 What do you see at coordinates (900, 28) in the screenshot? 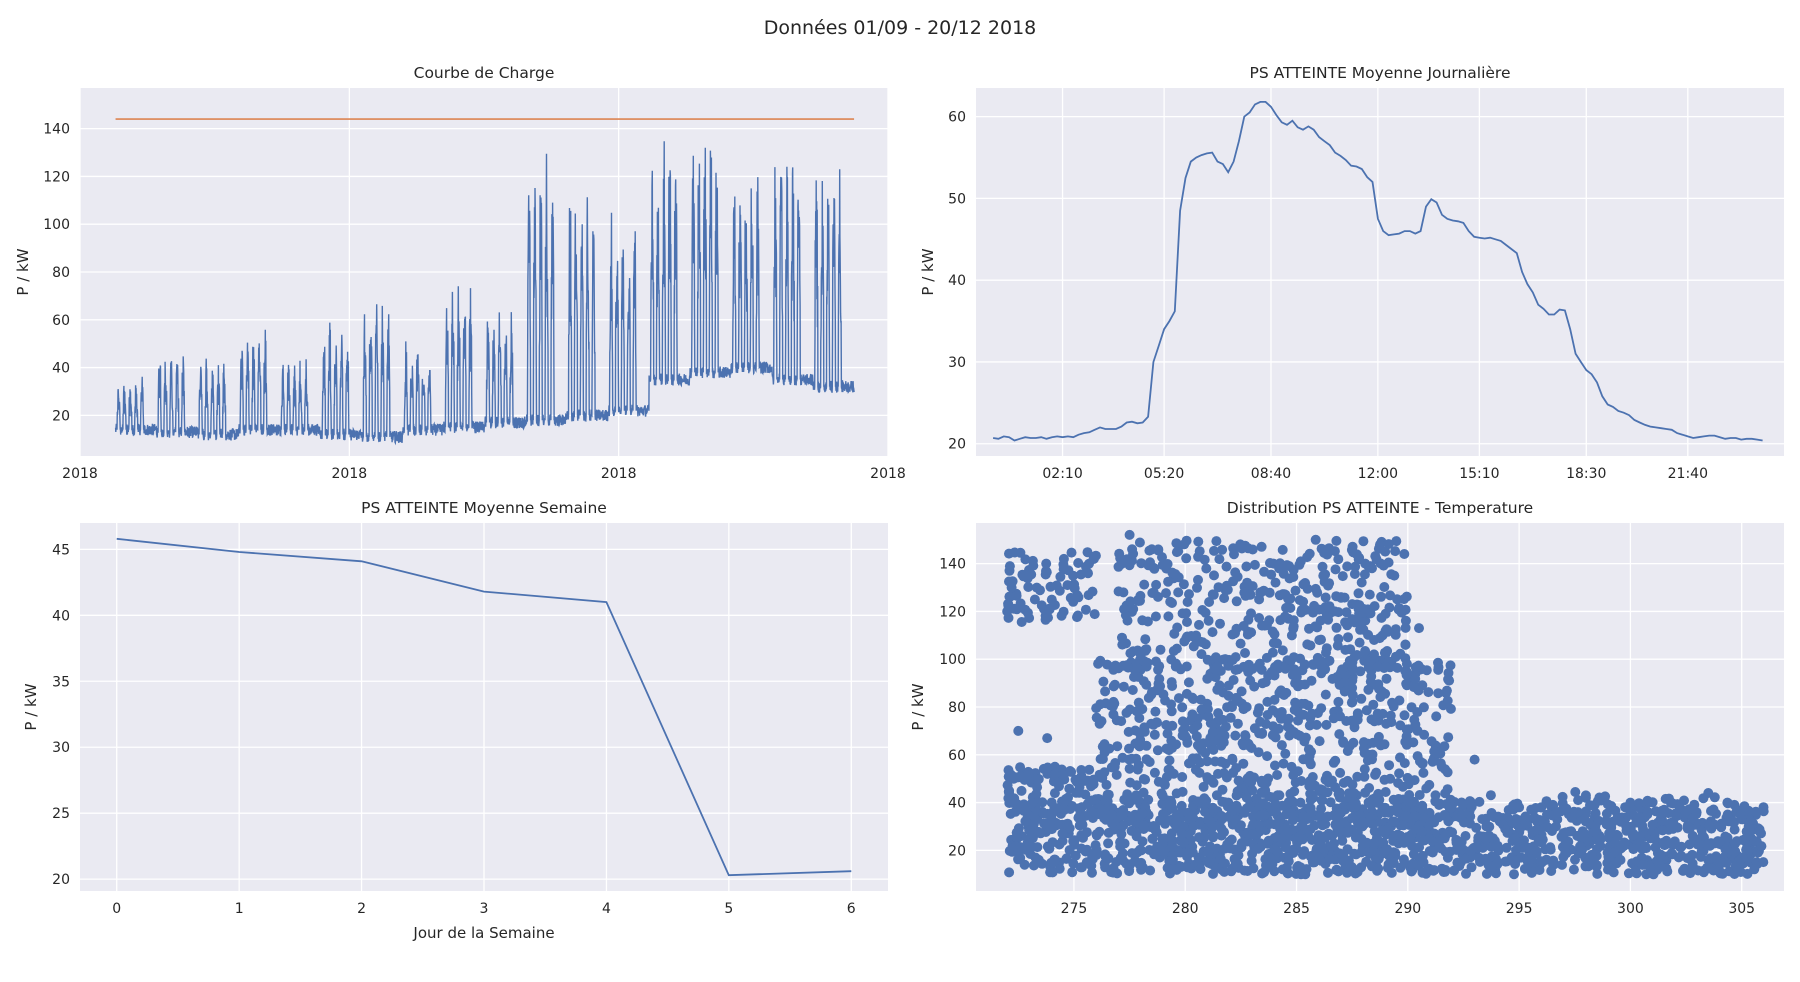
I see `figure-suptitle: Données 01/09 - 20/12 2018` at bounding box center [900, 28].